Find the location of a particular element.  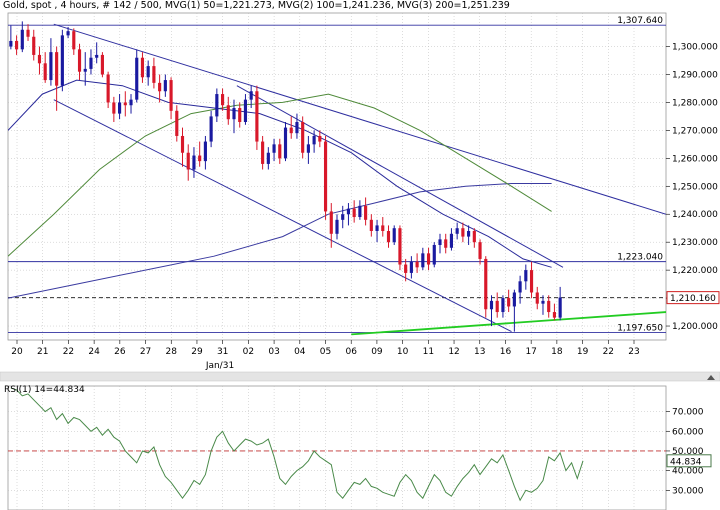

time-tick-label: 22 is located at coordinates (68, 352).